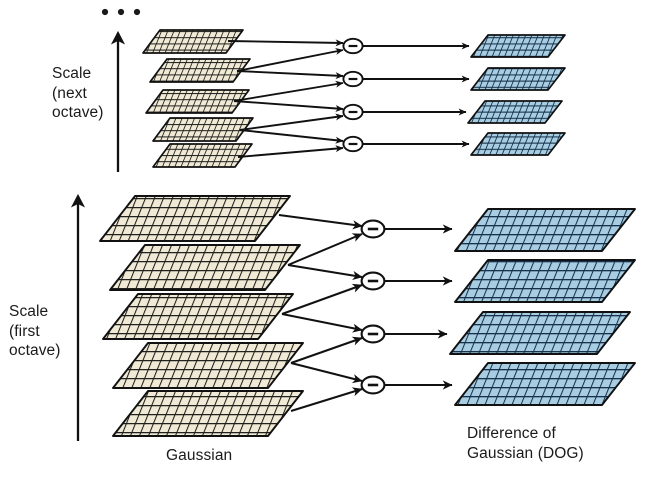 This screenshot has height=483, width=660. Describe the element at coordinates (199, 455) in the screenshot. I see `gaussian-column-label: Gaussian` at that location.